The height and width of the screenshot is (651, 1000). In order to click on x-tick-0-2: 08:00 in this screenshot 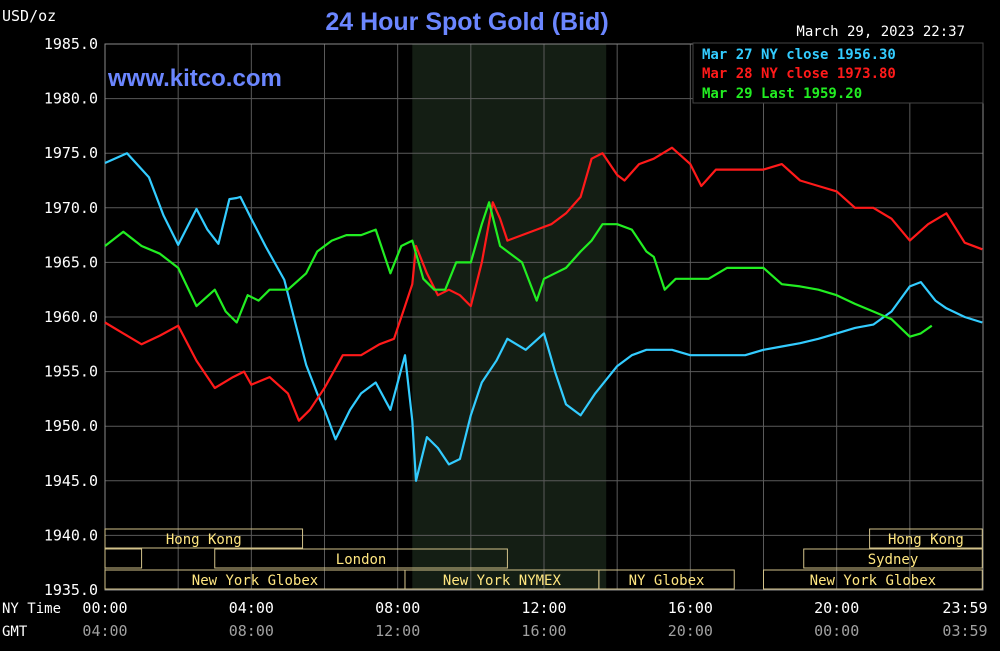, I will do `click(397, 608)`.